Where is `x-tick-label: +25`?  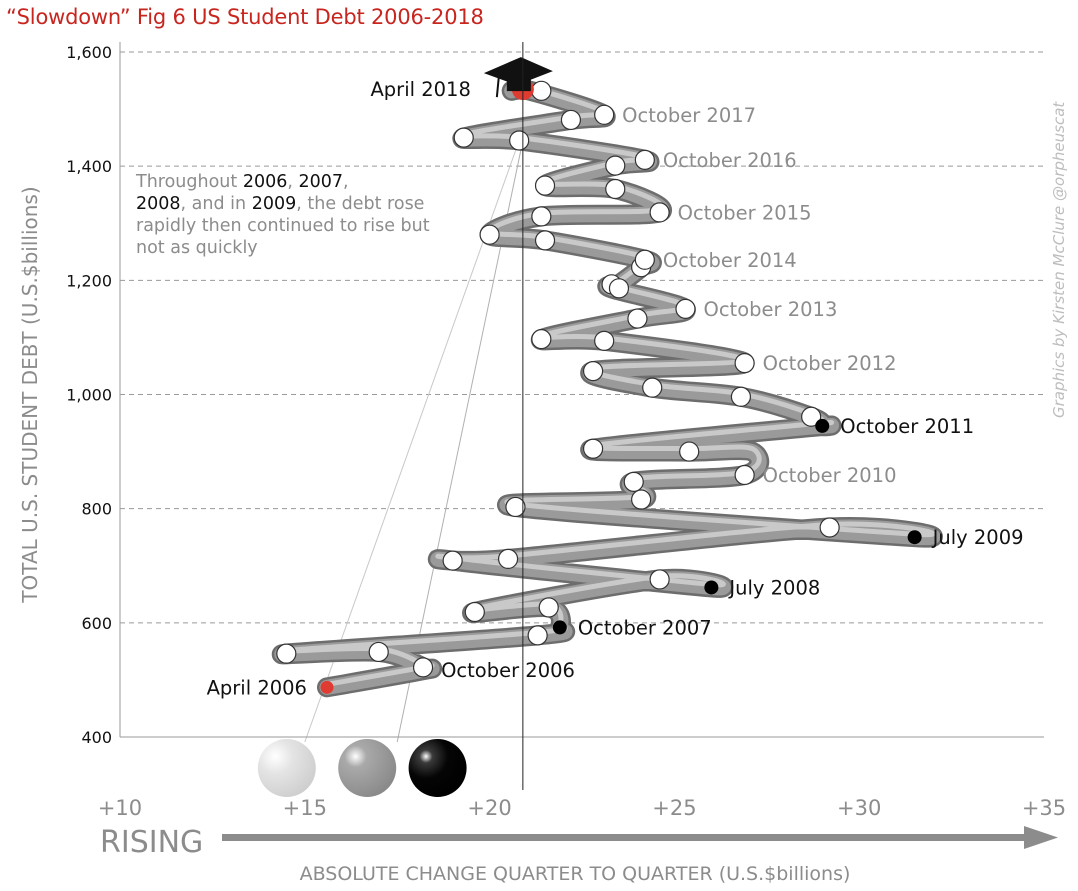 x-tick-label: +25 is located at coordinates (674, 808).